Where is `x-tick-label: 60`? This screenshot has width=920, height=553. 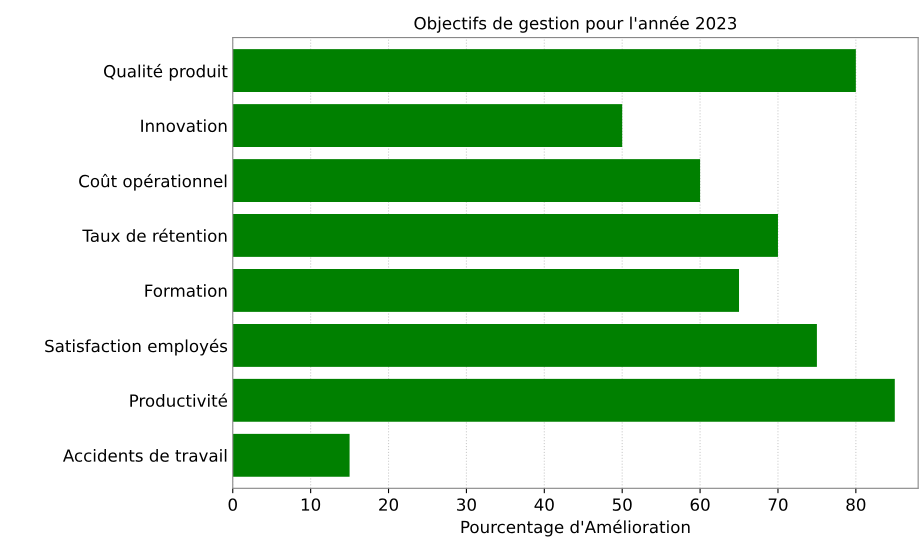
x-tick-label: 60 is located at coordinates (700, 504).